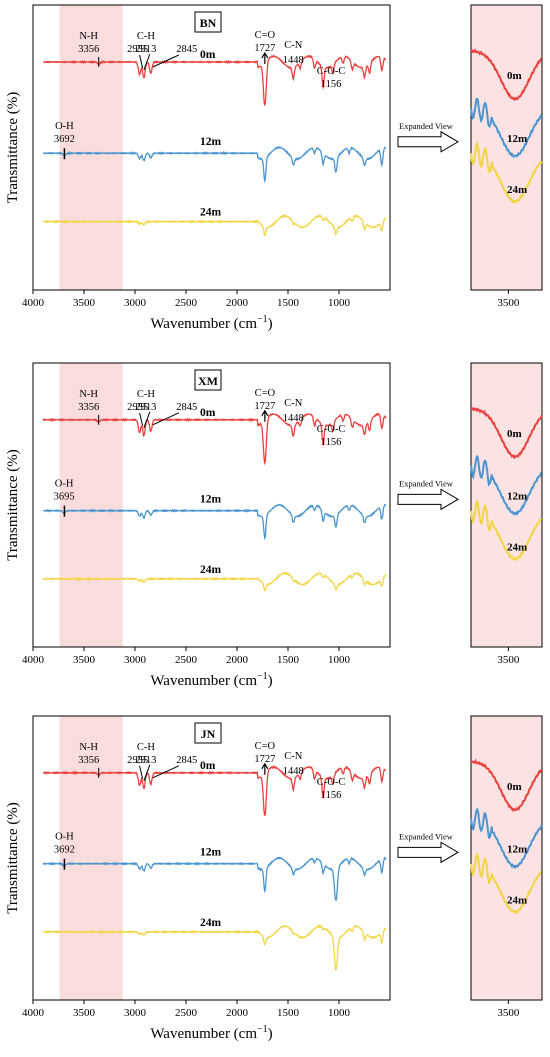 The image size is (550, 1057). What do you see at coordinates (214, 791) in the screenshot?
I see `series-0m-line` at bounding box center [214, 791].